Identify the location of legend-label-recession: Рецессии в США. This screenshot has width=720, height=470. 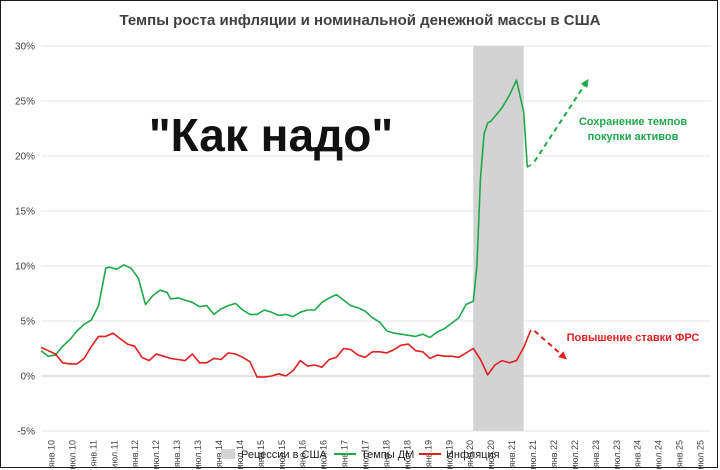
(284, 455).